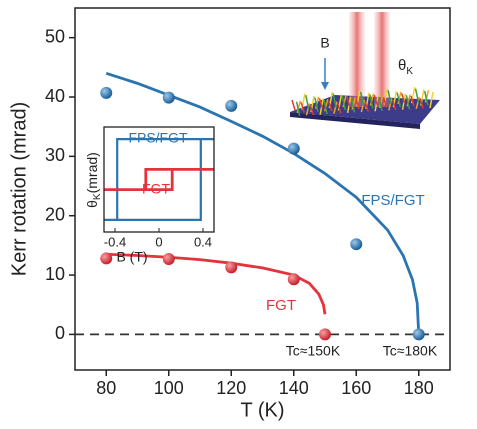 The image size is (477, 429). I want to click on inset-x-tick-label: 0, so click(158, 241).